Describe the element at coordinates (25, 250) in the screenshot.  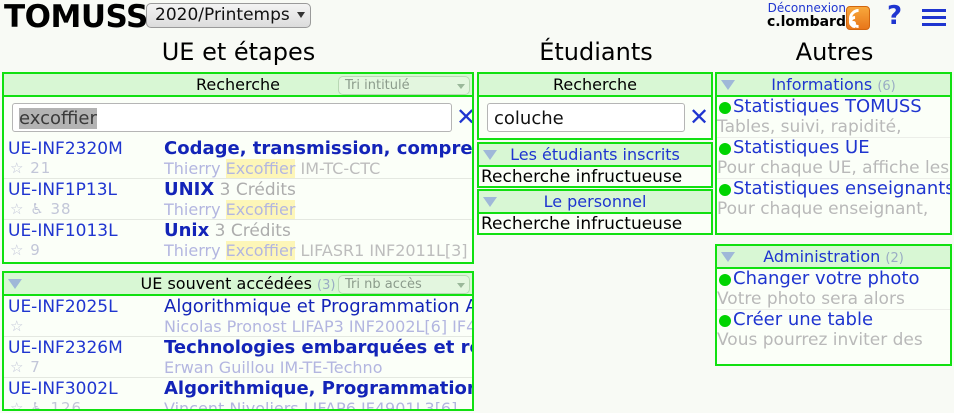
I see `ue-meta: ☆ 9` at that location.